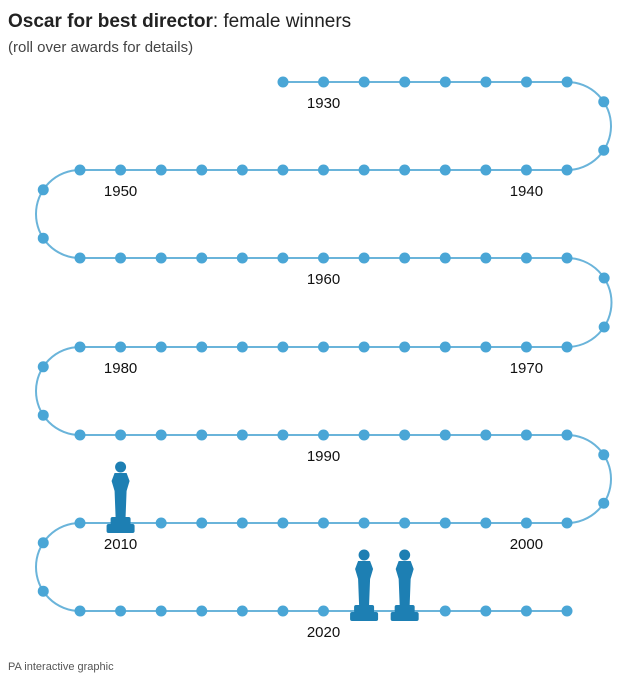  I want to click on title: Oscar for best director: female winners, so click(179, 21).